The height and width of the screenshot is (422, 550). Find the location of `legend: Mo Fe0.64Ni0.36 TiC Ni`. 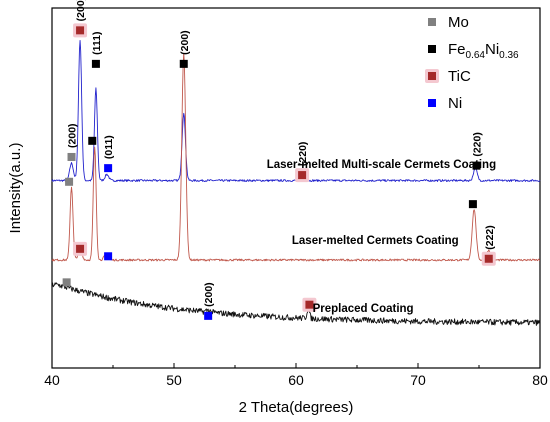

legend: Mo Fe0.64Ni0.36 TiC Ni is located at coordinates (472, 63).